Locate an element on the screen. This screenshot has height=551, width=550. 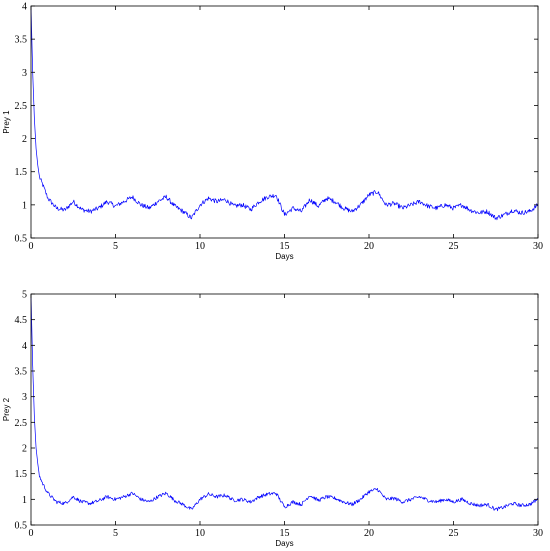
y-axis-label: Prey 2 is located at coordinates (6, 409).